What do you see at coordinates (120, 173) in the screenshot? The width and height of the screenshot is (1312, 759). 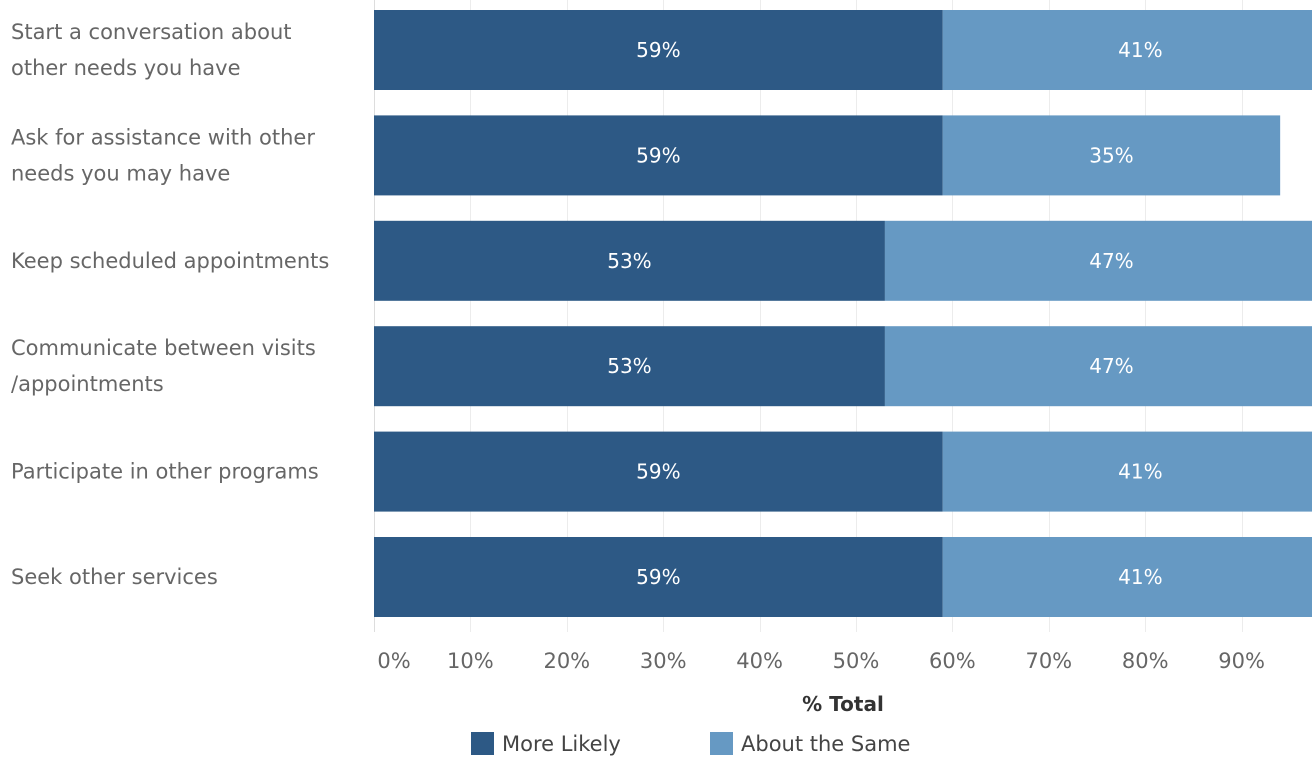 I see `category-label-line: needs you may have` at bounding box center [120, 173].